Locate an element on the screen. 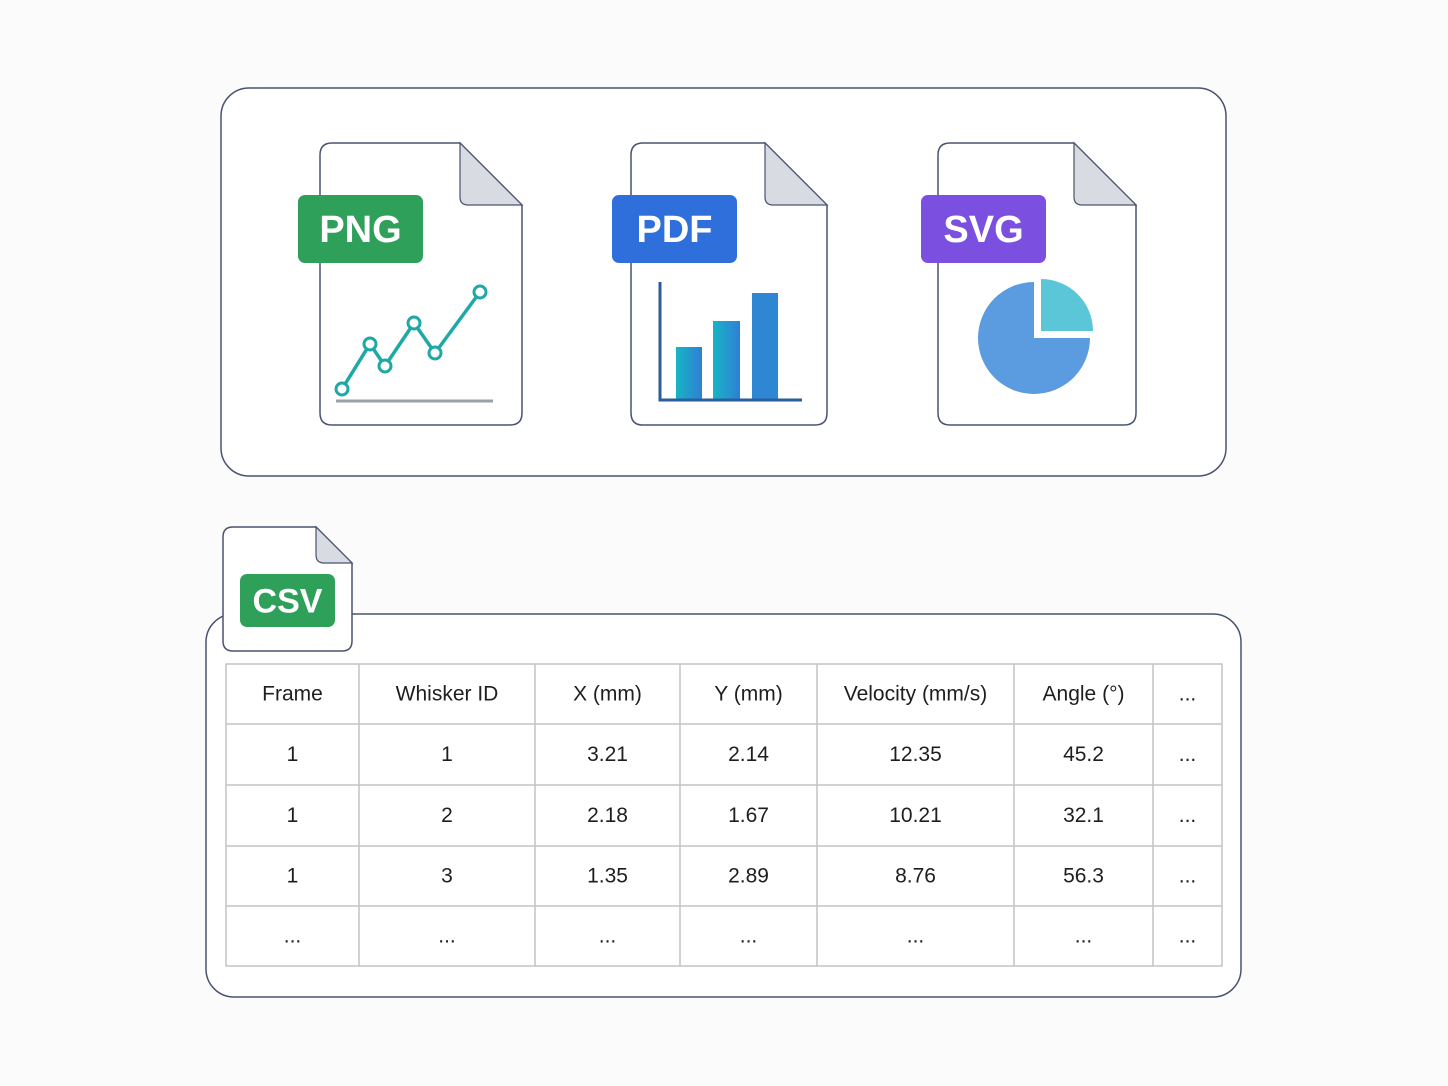 This screenshot has height=1086, width=1448. table-cell: 3.21 is located at coordinates (607, 754).